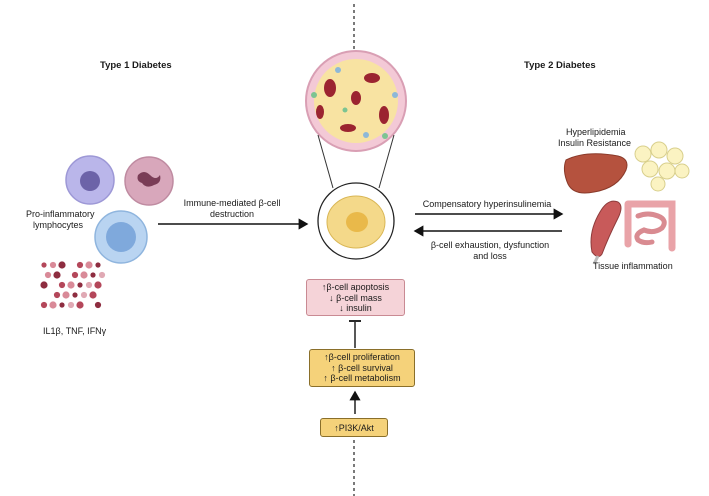 The height and width of the screenshot is (496, 709). Describe the element at coordinates (650, 226) in the screenshot. I see `intestine-icon` at that location.